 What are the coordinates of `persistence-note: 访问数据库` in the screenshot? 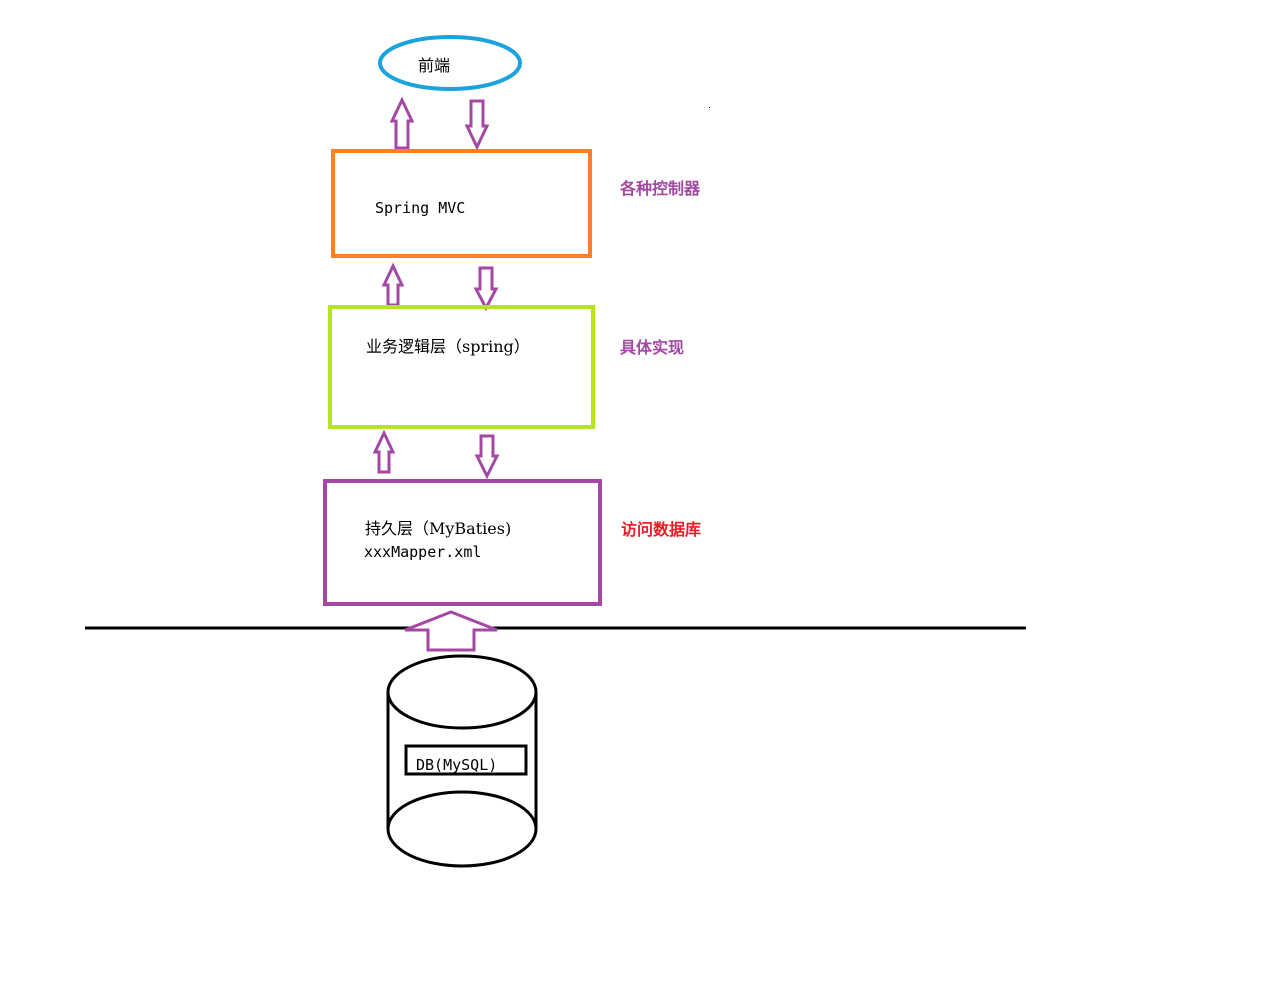 It's located at (661, 529).